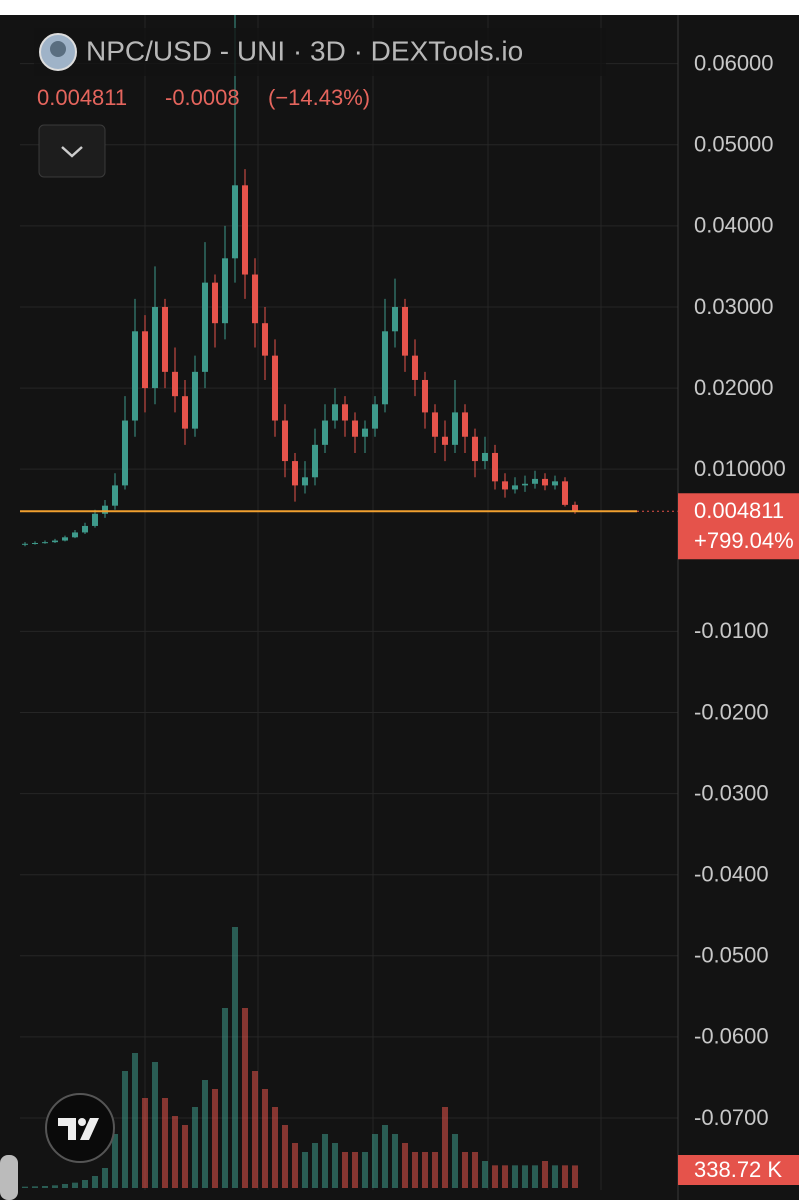 The image size is (799, 1200). Describe the element at coordinates (734, 387) in the screenshot. I see `y-tick-label: 0.02000` at that location.